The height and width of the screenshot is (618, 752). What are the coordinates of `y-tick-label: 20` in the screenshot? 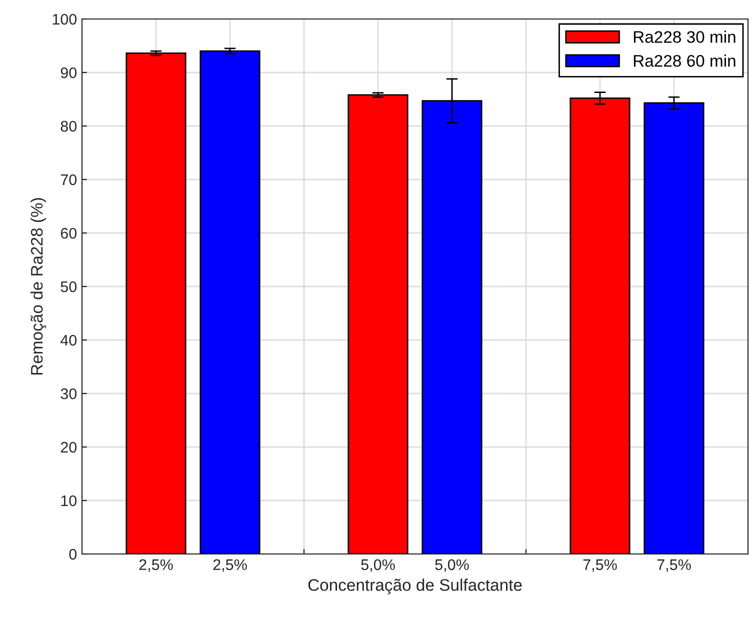 It's located at (68, 447).